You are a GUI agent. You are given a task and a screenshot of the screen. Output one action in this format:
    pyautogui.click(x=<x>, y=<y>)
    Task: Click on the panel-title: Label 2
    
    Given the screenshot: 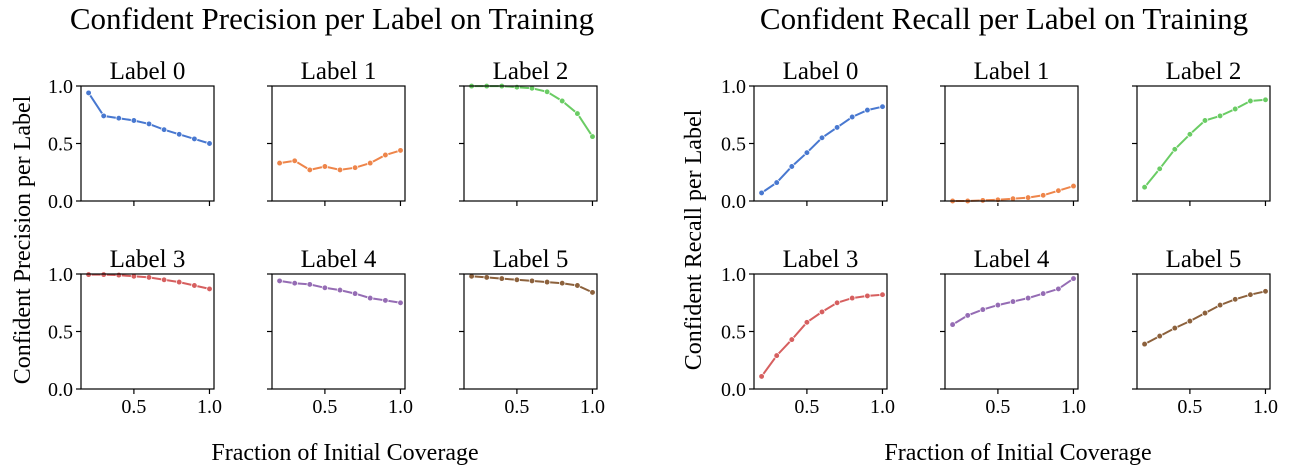 What is the action you would take?
    pyautogui.click(x=531, y=71)
    